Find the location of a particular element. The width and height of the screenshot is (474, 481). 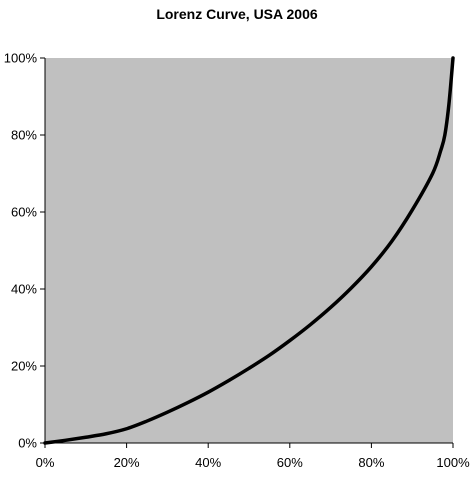

x-tick-label: 40% is located at coordinates (208, 462).